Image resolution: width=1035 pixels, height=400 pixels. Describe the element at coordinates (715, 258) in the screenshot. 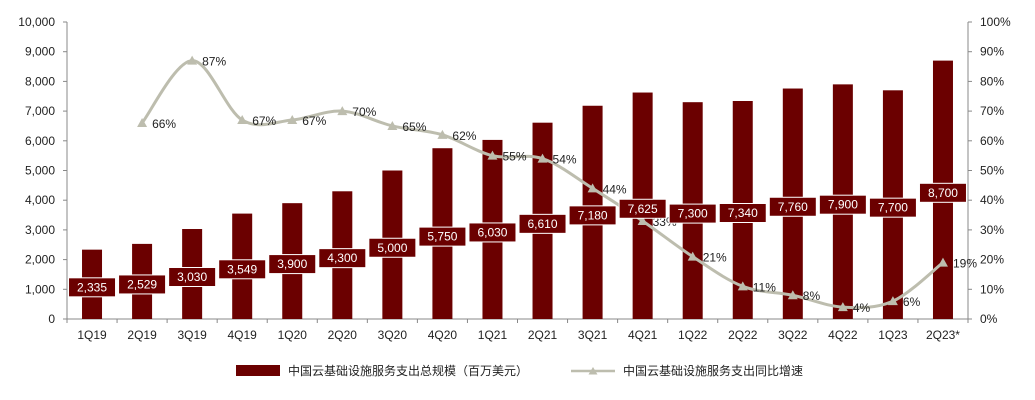

I see `line-data-label: 21%` at that location.